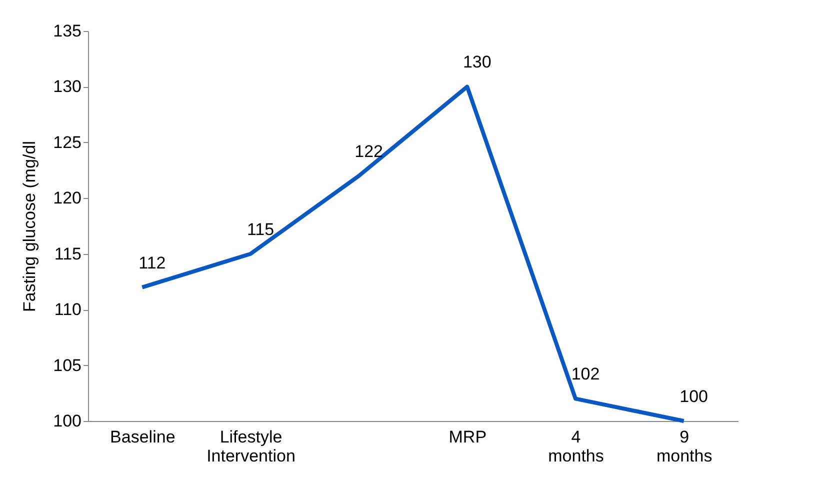 This screenshot has height=487, width=819. Describe the element at coordinates (67, 365) in the screenshot. I see `y-tick-label: 105` at that location.